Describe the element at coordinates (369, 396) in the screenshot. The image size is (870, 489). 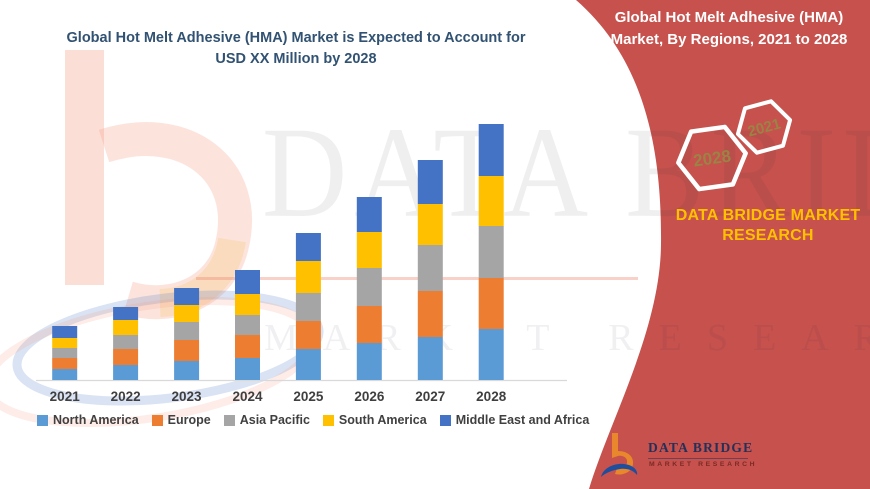
I see `x-tick-label-2026: 2026` at that location.